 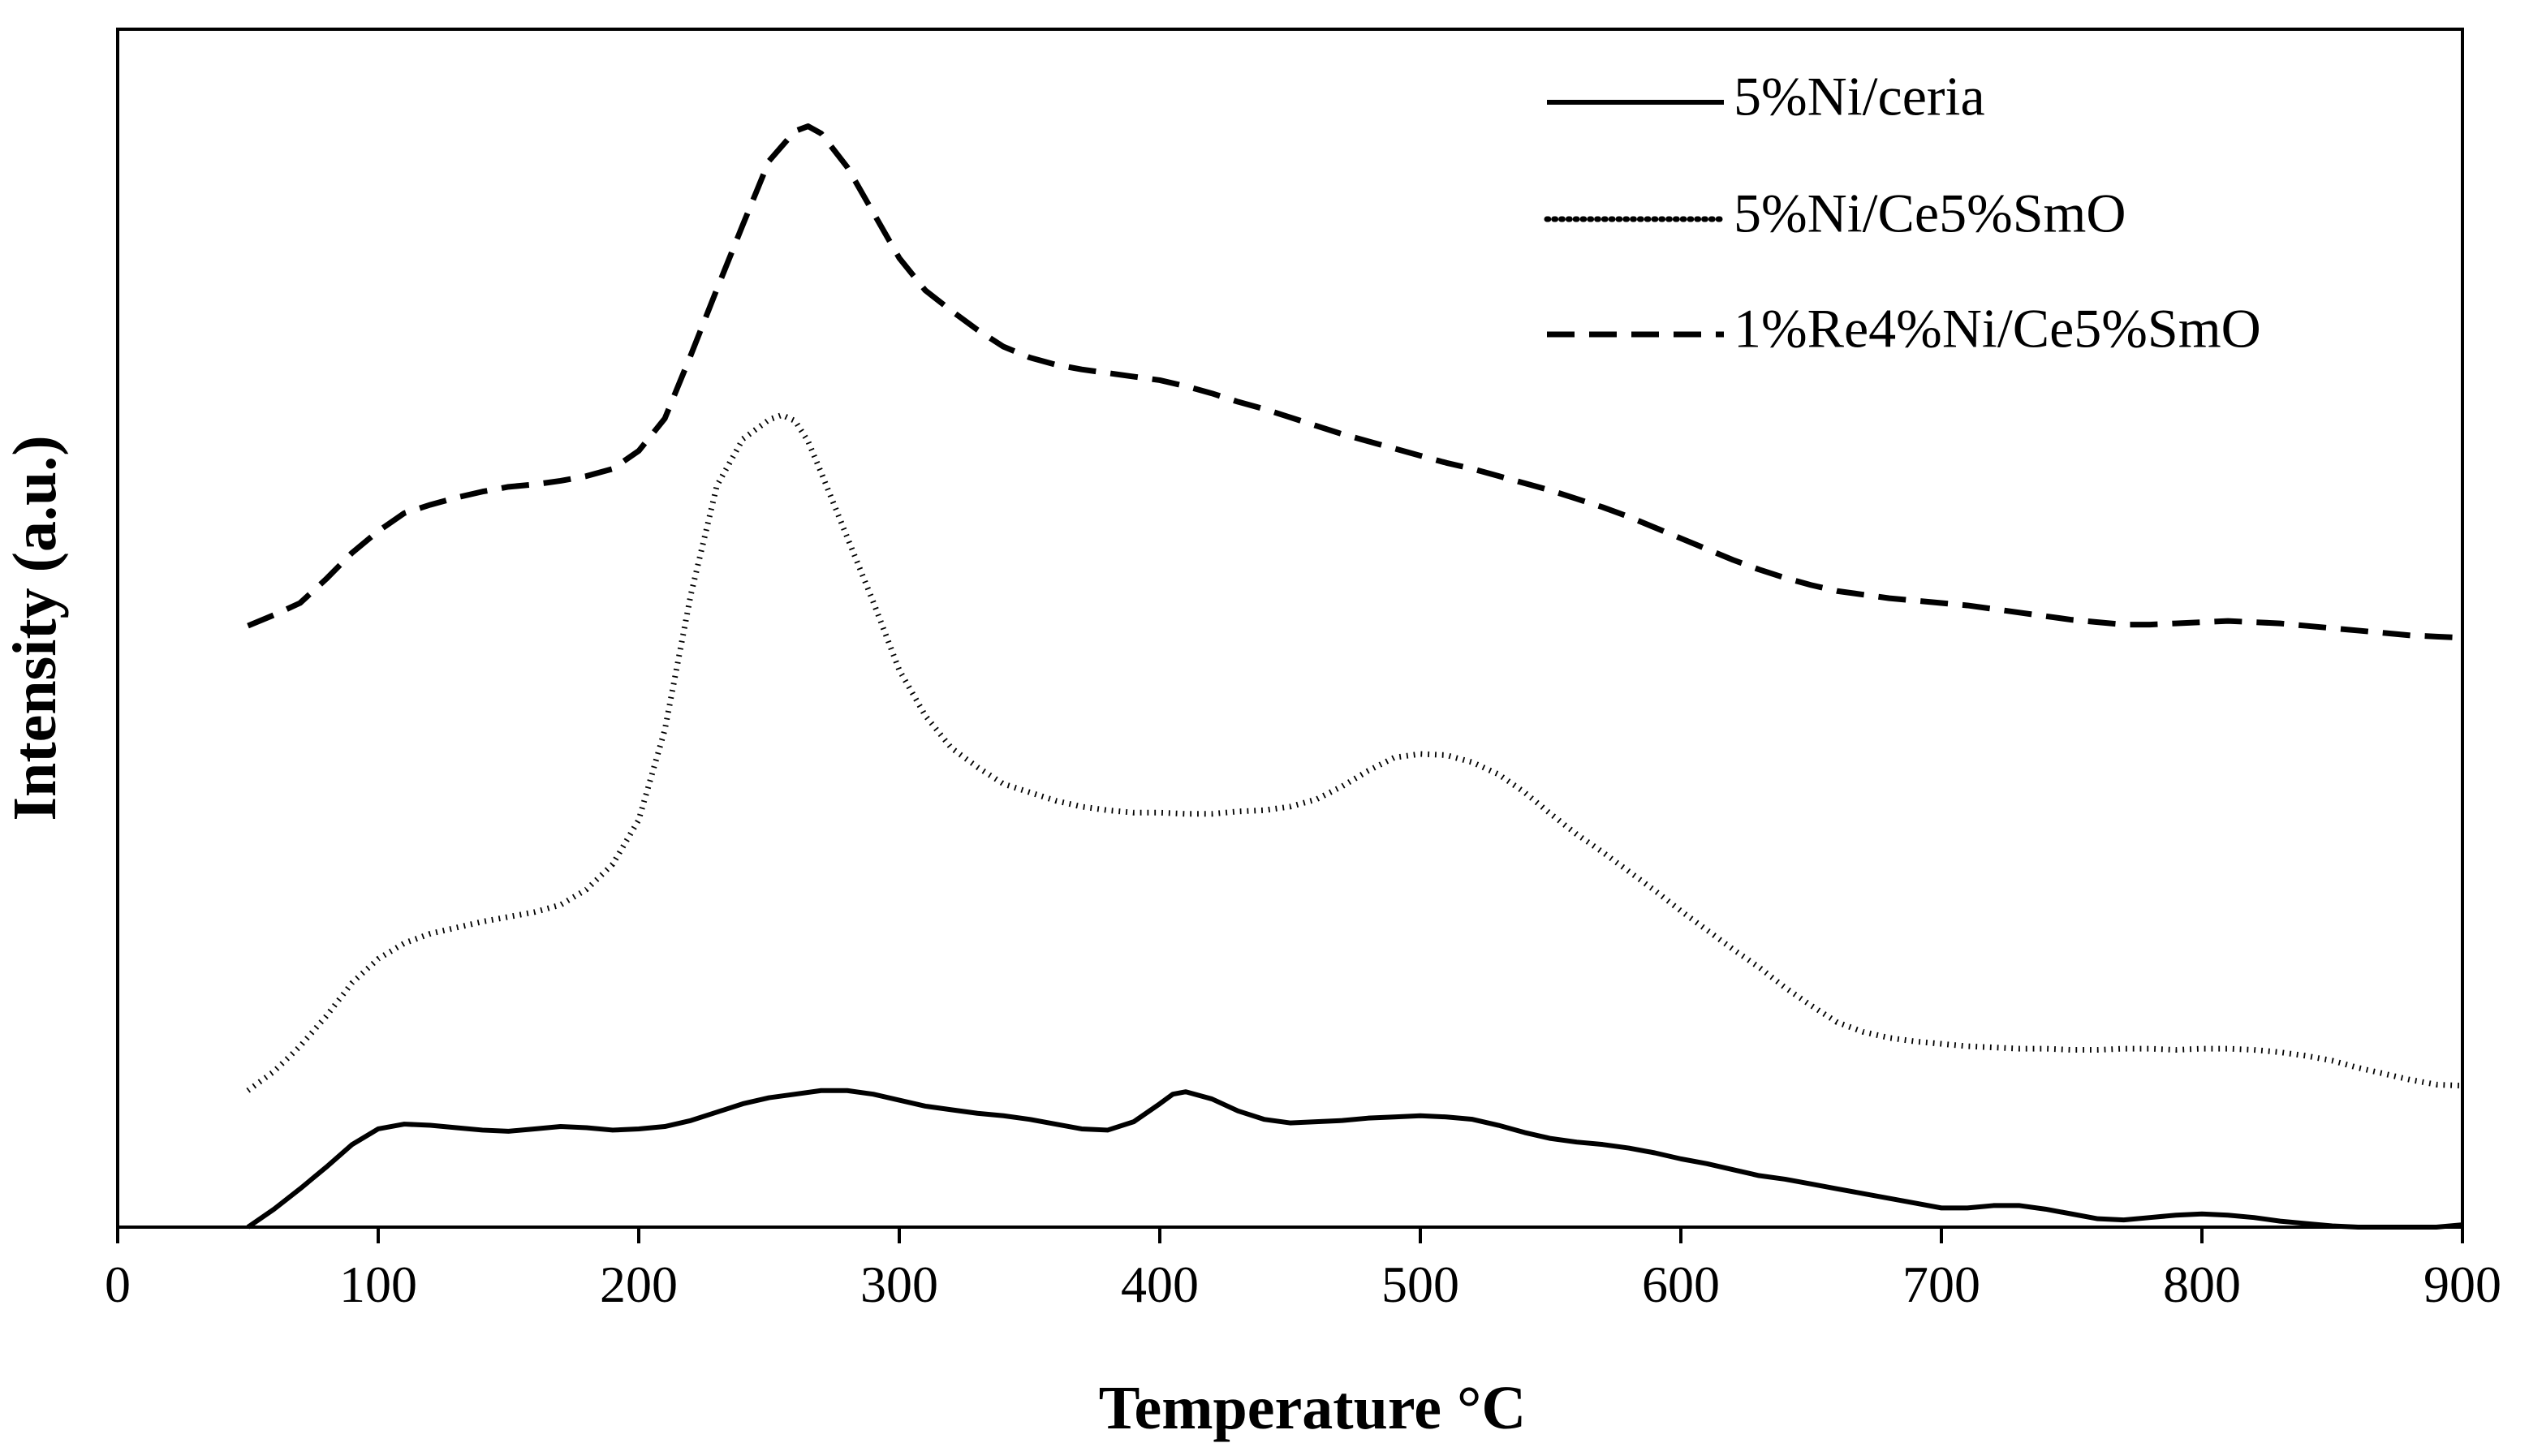 I want to click on legend-label-2: 5%Ni/Ce5%SmO, so click(x=1930, y=213).